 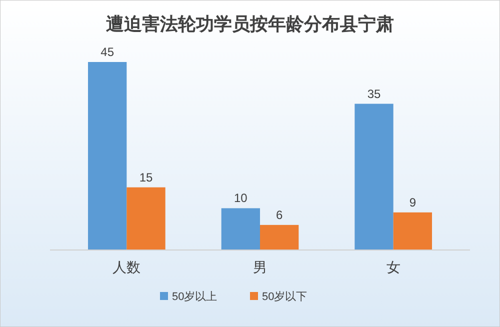 I want to click on data-label: 45, so click(x=107, y=52).